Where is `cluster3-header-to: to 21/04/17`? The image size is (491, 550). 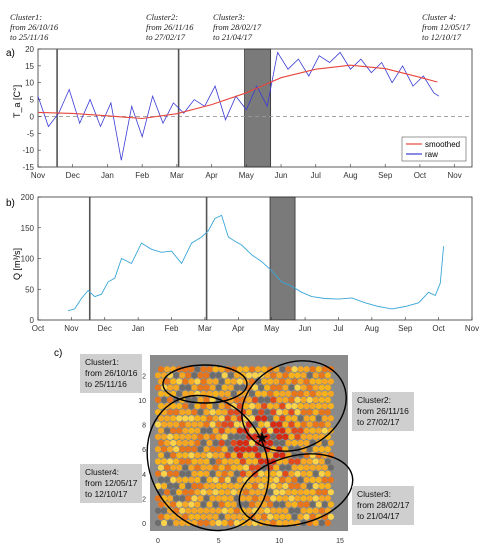
cluster3-header-to: to 21/04/17 is located at coordinates (232, 37).